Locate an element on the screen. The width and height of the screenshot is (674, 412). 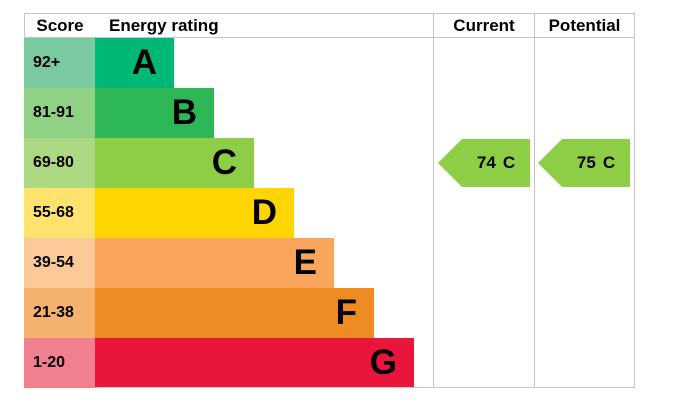
current-cell: 74 C is located at coordinates (483, 163).